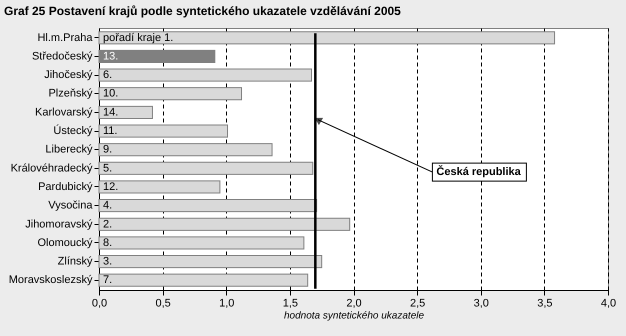 Image resolution: width=626 pixels, height=336 pixels. I want to click on y-tick-label: Olomoucký, so click(65, 242).